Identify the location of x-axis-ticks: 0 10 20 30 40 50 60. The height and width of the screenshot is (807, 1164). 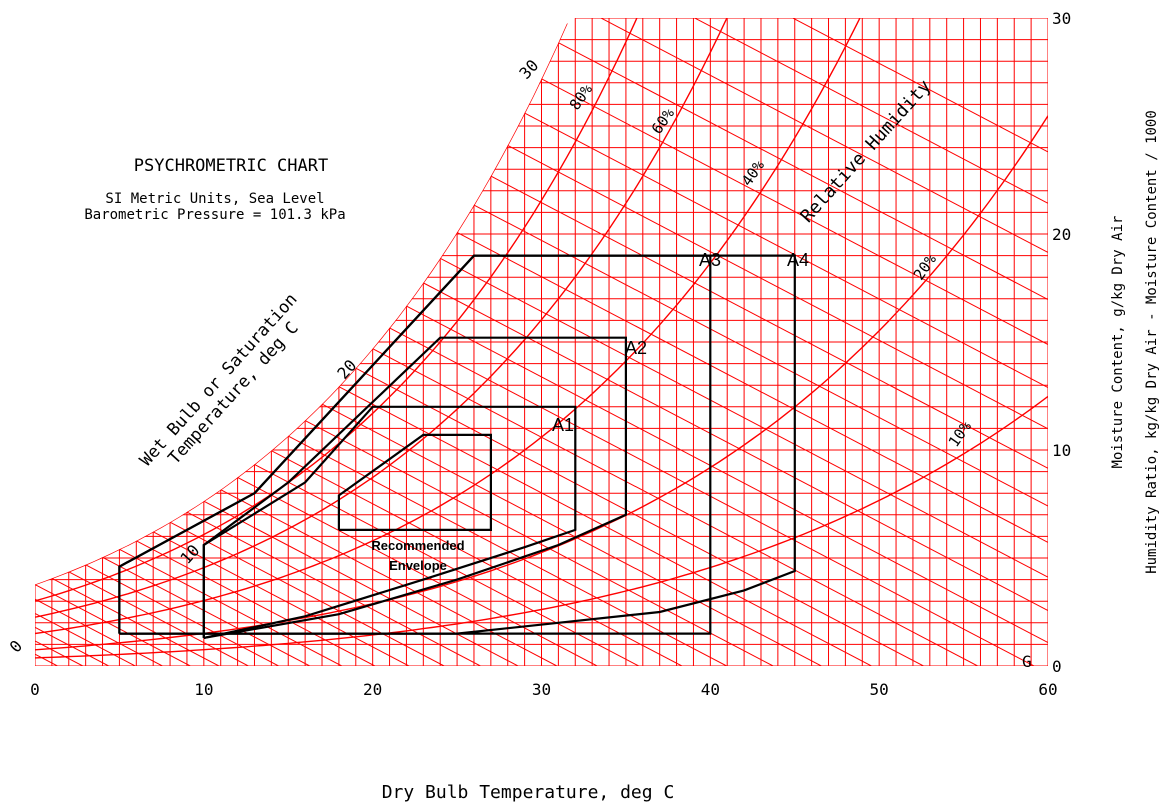
(543, 689).